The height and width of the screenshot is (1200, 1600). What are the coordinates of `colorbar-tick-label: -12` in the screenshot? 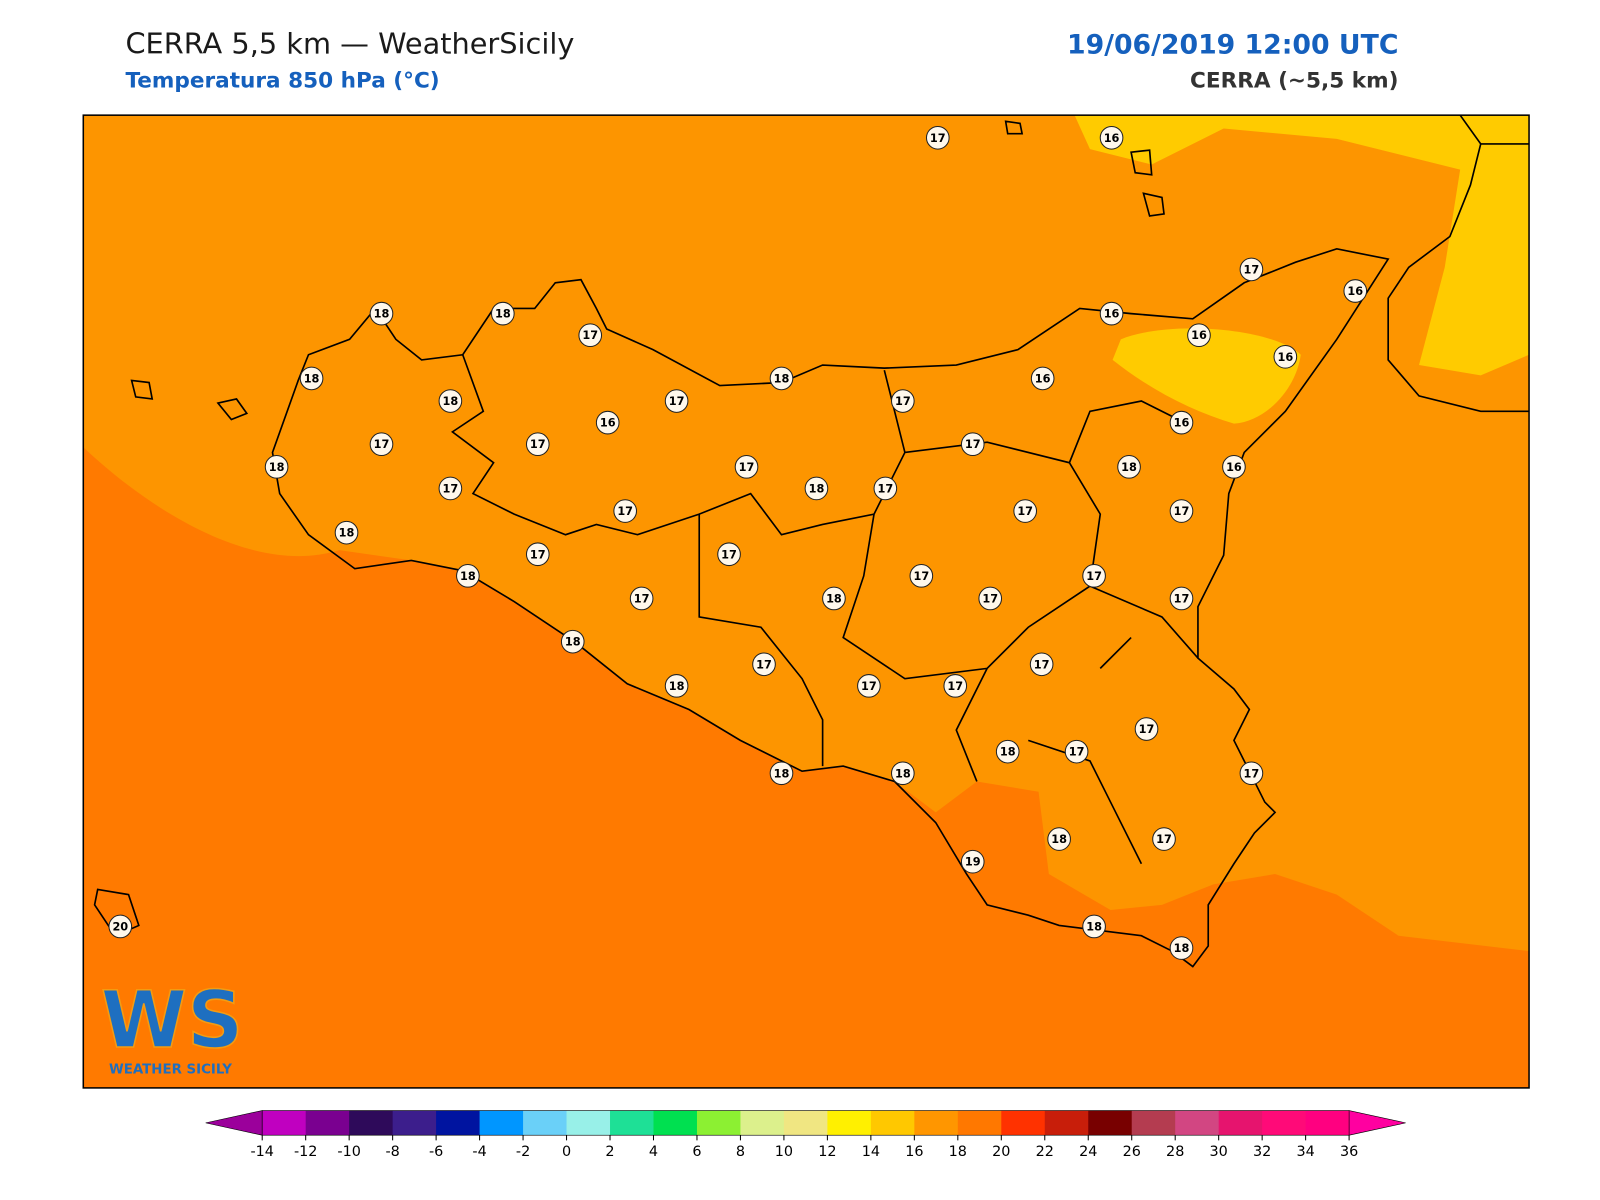 It's located at (305, 1152).